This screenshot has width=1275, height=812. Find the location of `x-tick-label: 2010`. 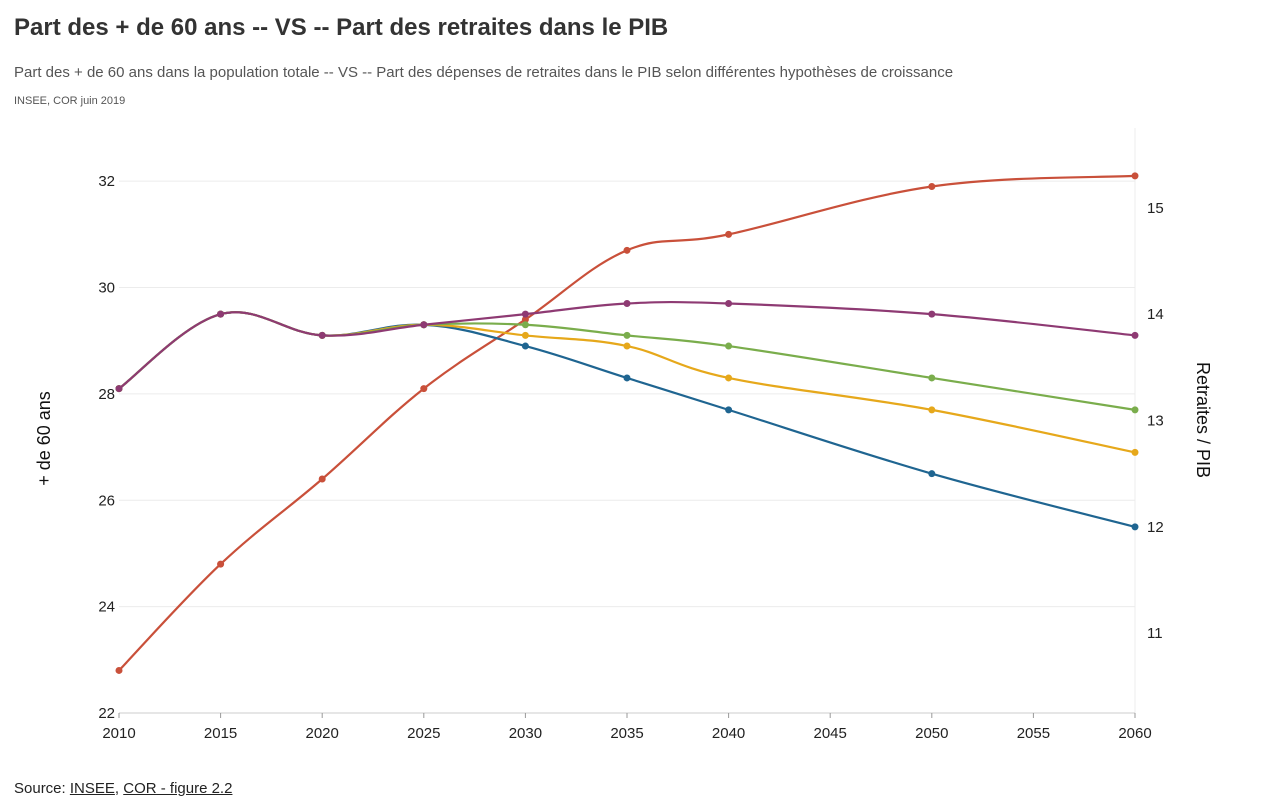

x-tick-label: 2010 is located at coordinates (118, 733).